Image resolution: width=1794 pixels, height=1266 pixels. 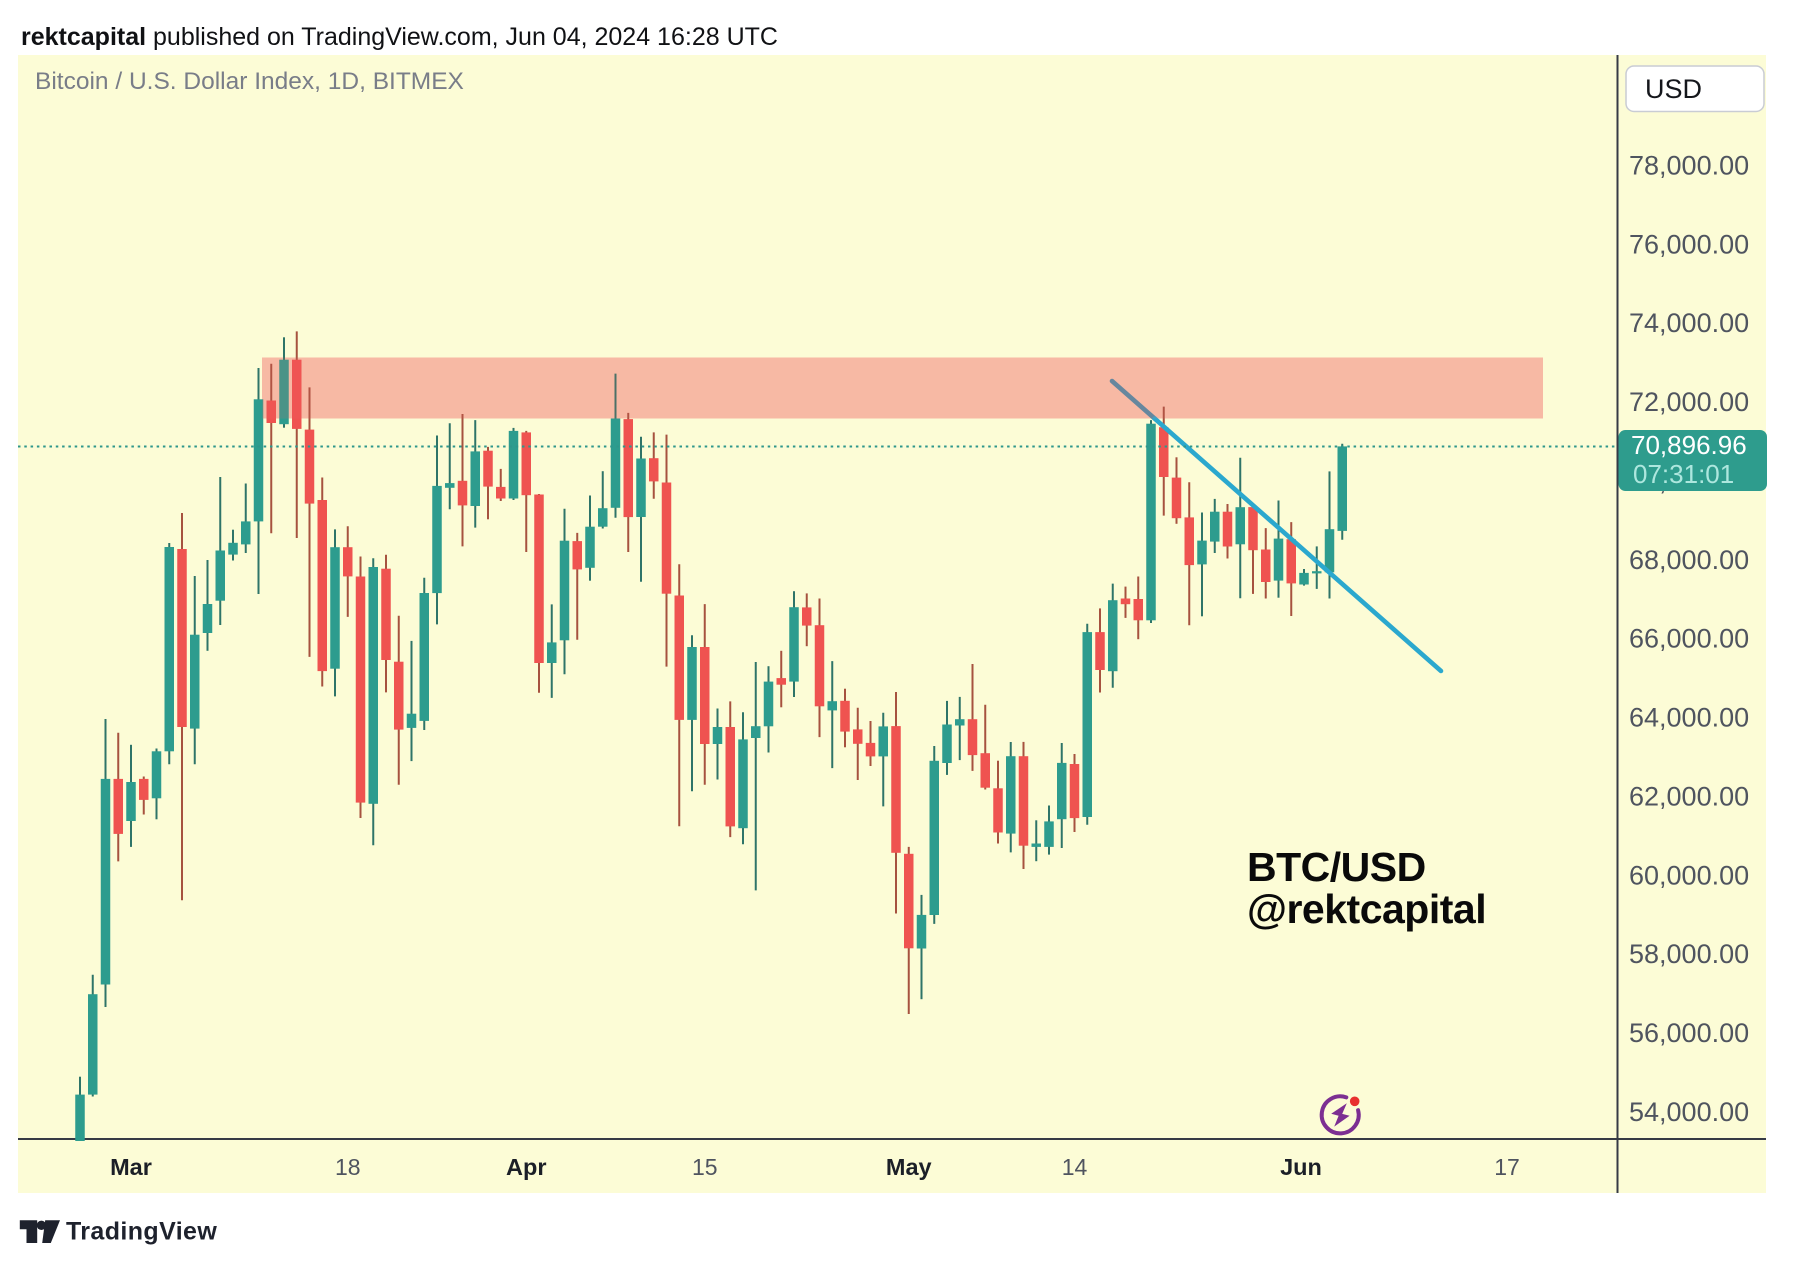 I want to click on svg-text: 70,896.96, so click(x=1689, y=445).